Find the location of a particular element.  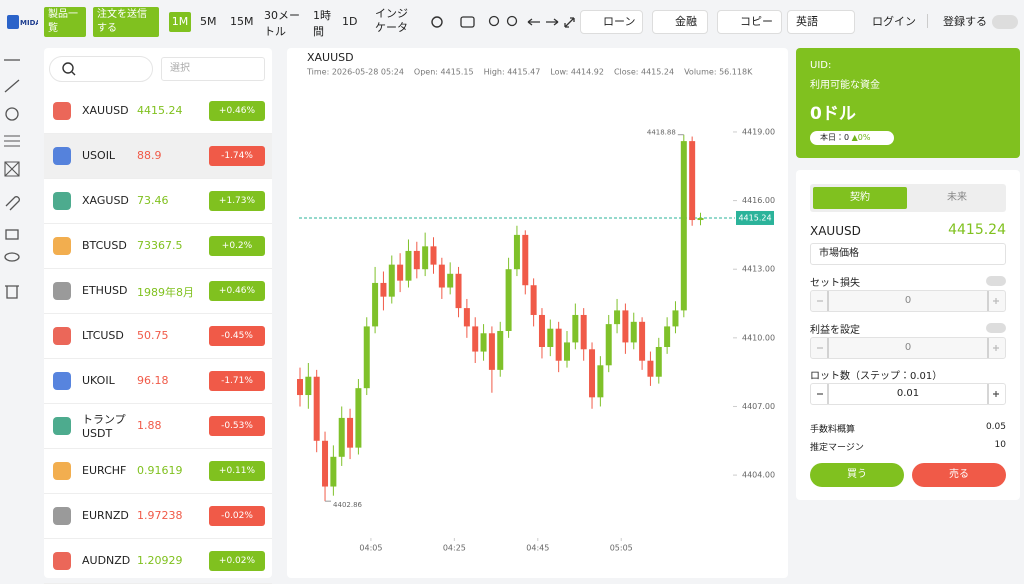

timeframe-button: 15M is located at coordinates (242, 21).